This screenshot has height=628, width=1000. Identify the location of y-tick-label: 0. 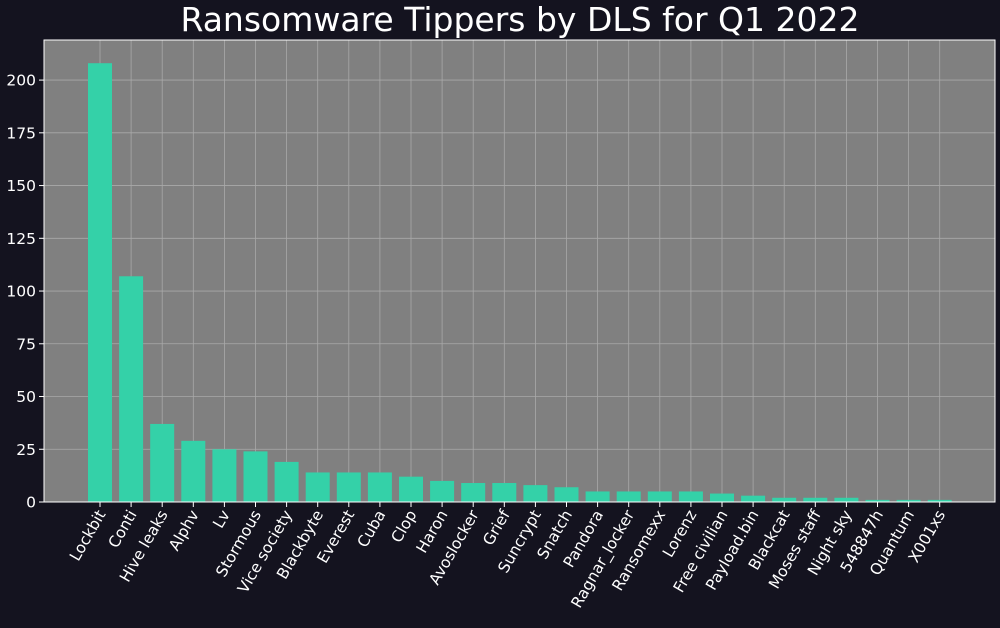
(31, 503).